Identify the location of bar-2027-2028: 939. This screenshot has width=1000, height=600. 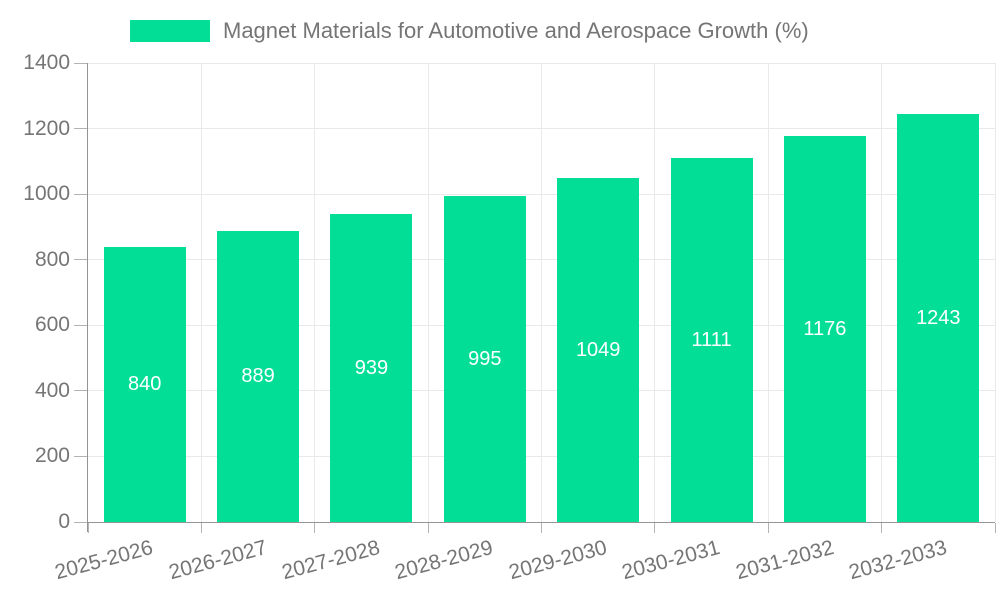
(371, 368).